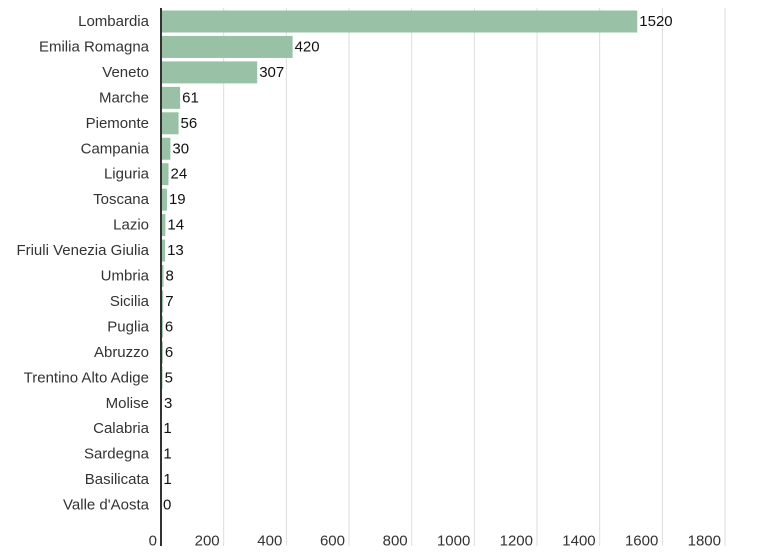 The height and width of the screenshot is (554, 767). Describe the element at coordinates (124, 97) in the screenshot. I see `category-label-marche: Marche` at that location.